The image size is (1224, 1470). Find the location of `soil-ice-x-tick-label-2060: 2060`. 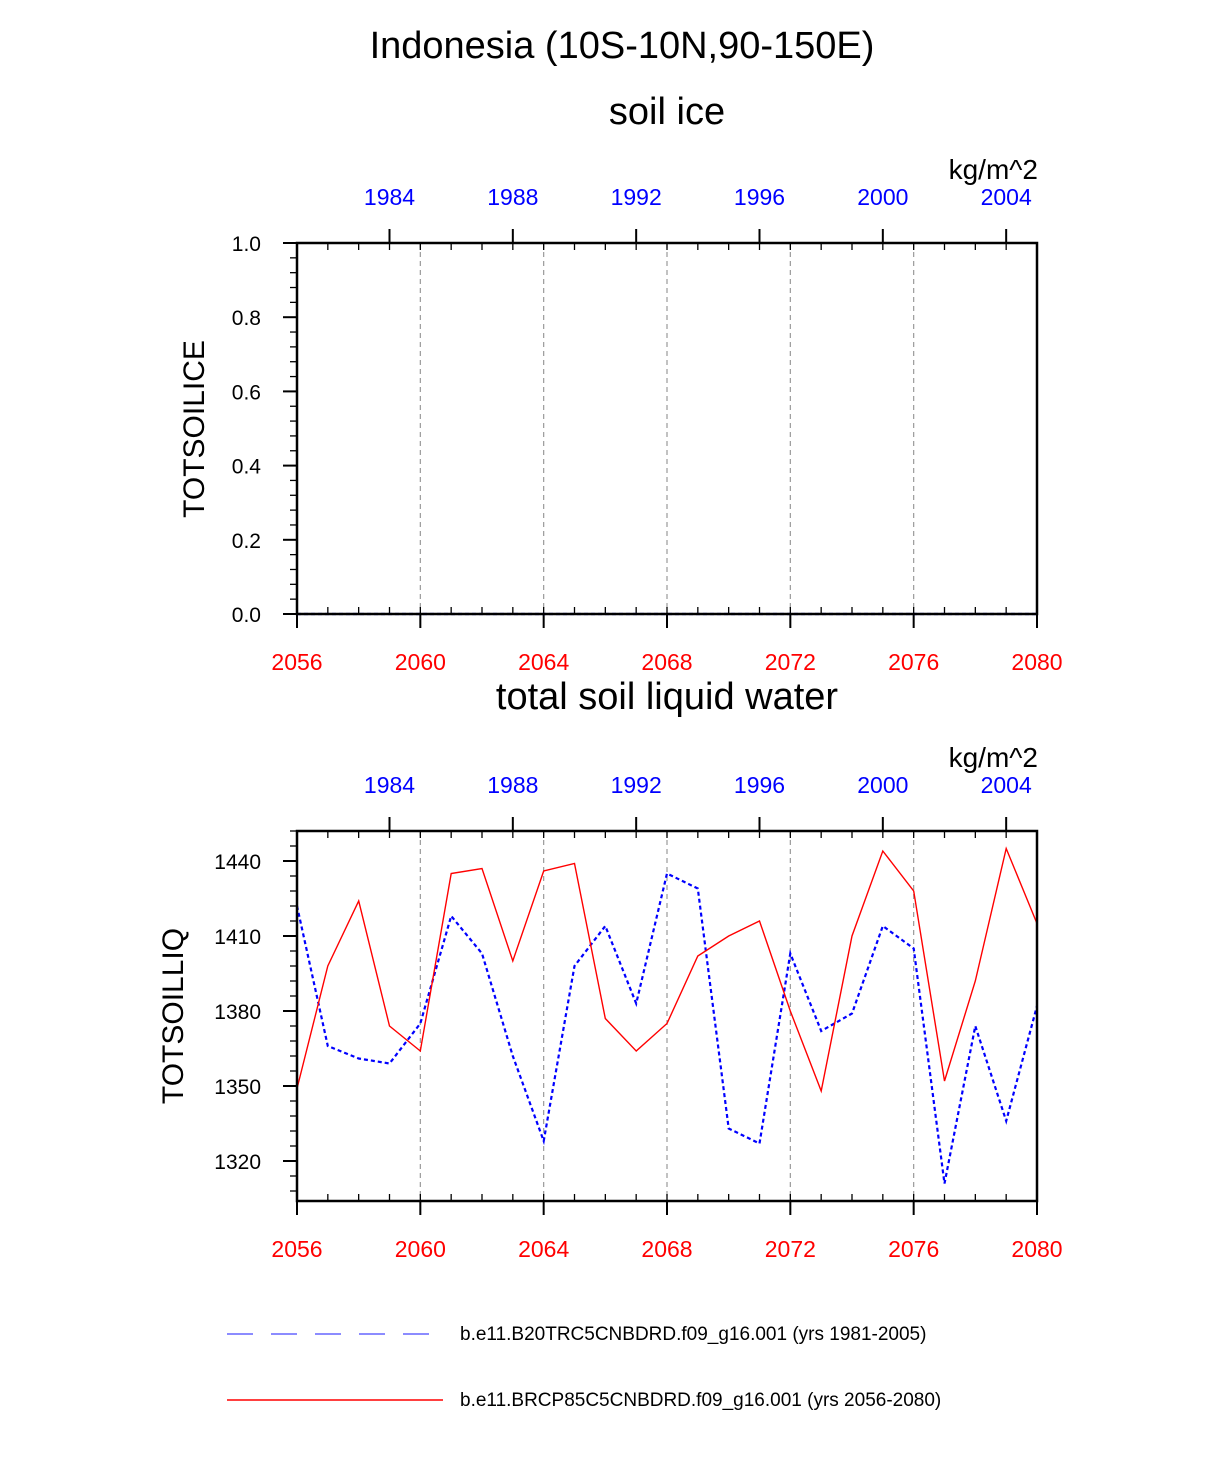

soil-ice-x-tick-label-2060: 2060 is located at coordinates (420, 662).